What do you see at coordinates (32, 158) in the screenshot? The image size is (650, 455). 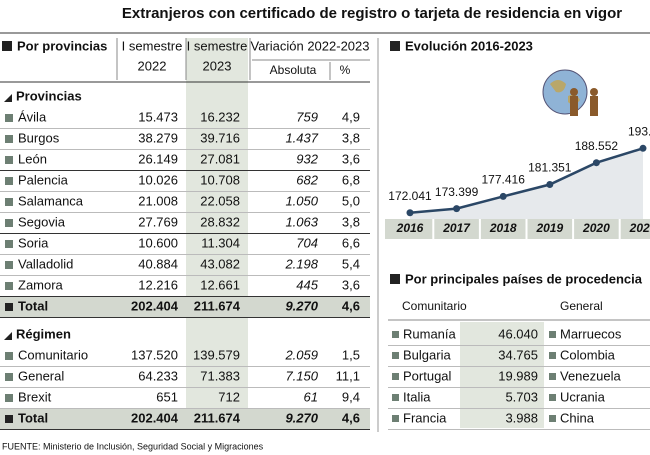 I see `cell: León` at bounding box center [32, 158].